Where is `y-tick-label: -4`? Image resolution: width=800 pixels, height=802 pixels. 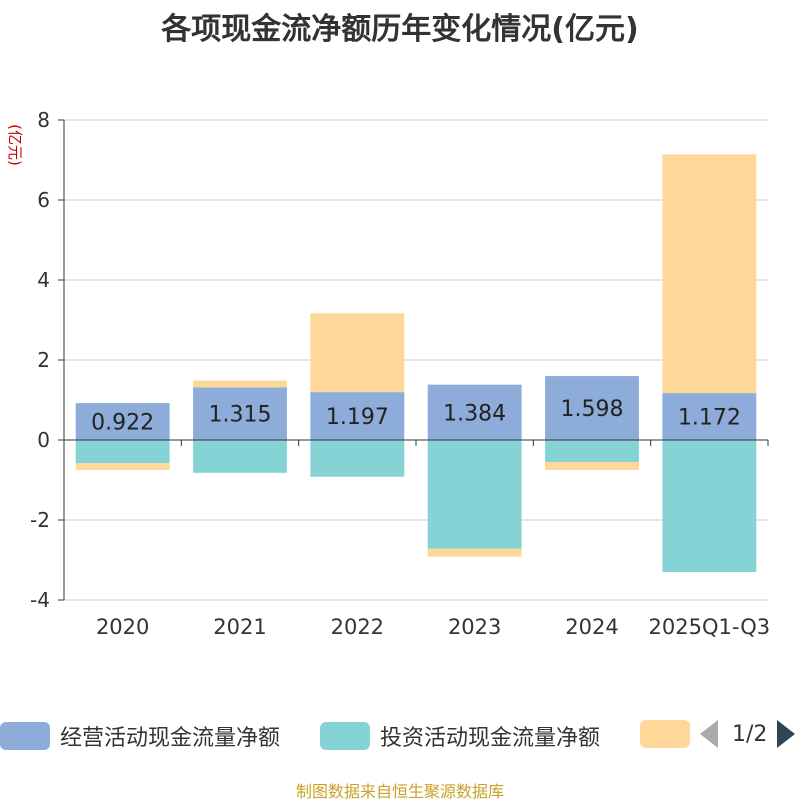
y-tick-label: -4 is located at coordinates (40, 600).